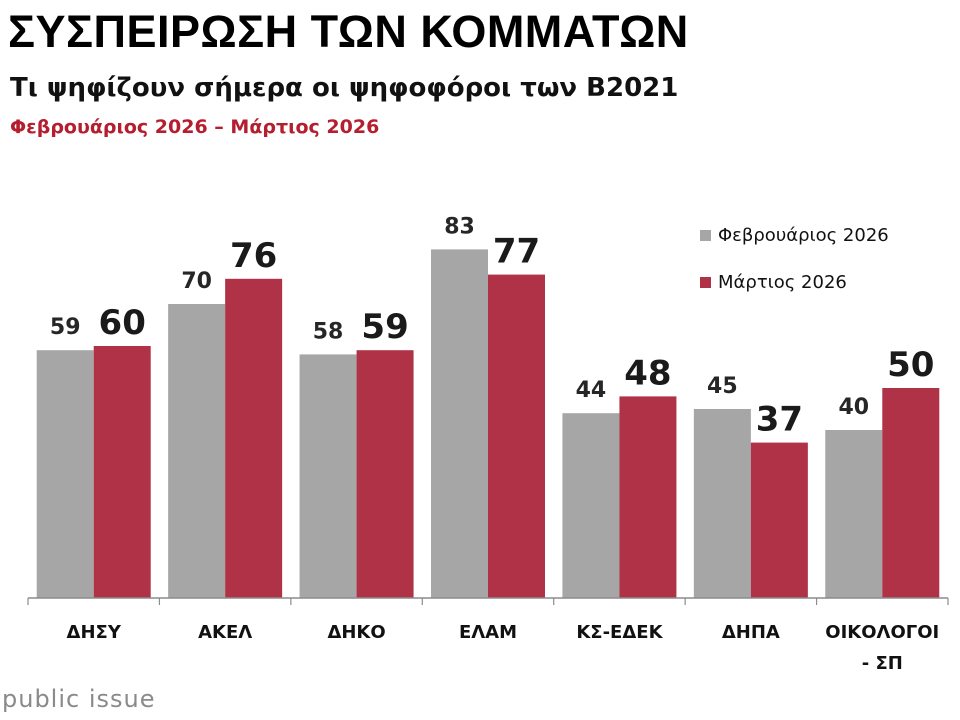 The image size is (960, 720). Describe the element at coordinates (79, 699) in the screenshot. I see `brand-logo: public issue` at that location.